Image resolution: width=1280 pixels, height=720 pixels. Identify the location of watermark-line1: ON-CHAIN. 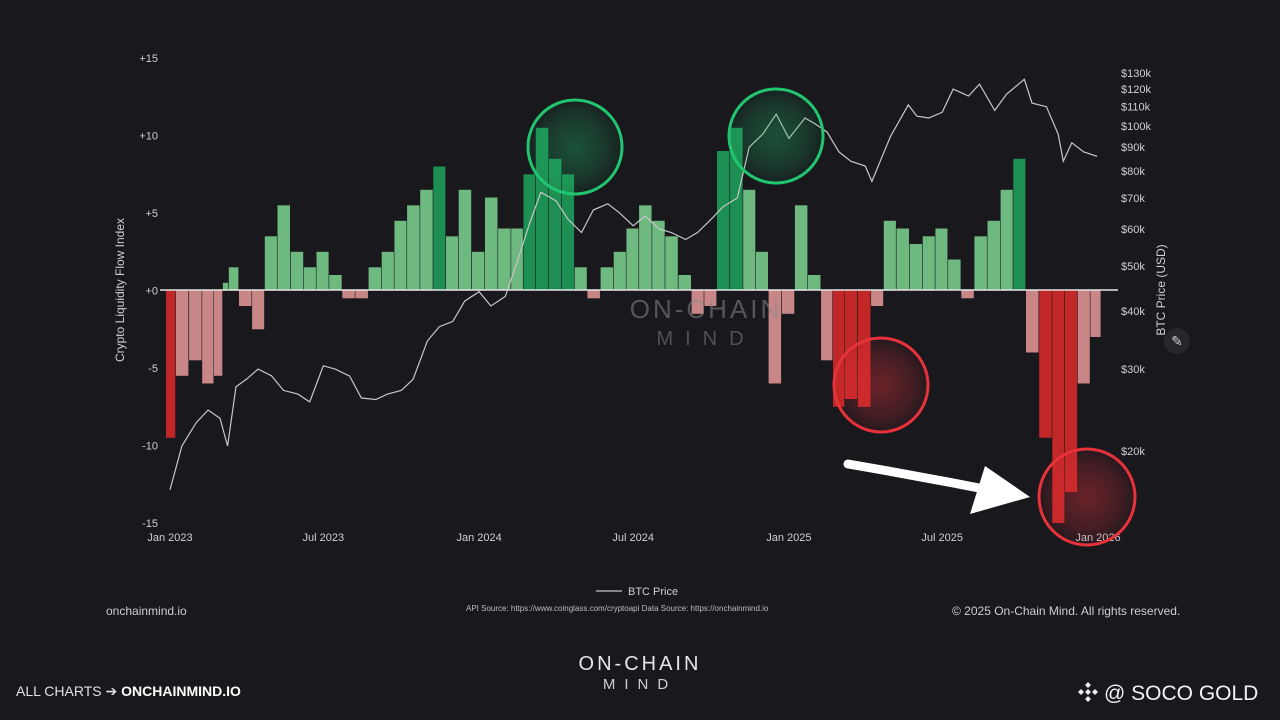
(706, 309).